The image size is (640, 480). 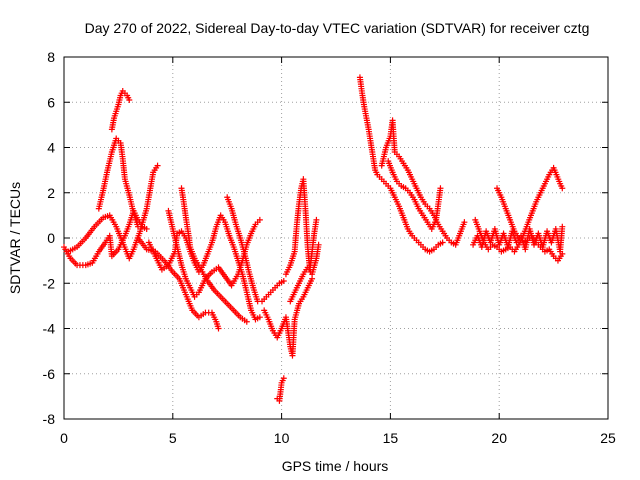 What do you see at coordinates (608, 438) in the screenshot?
I see `x-tick-label: 25` at bounding box center [608, 438].